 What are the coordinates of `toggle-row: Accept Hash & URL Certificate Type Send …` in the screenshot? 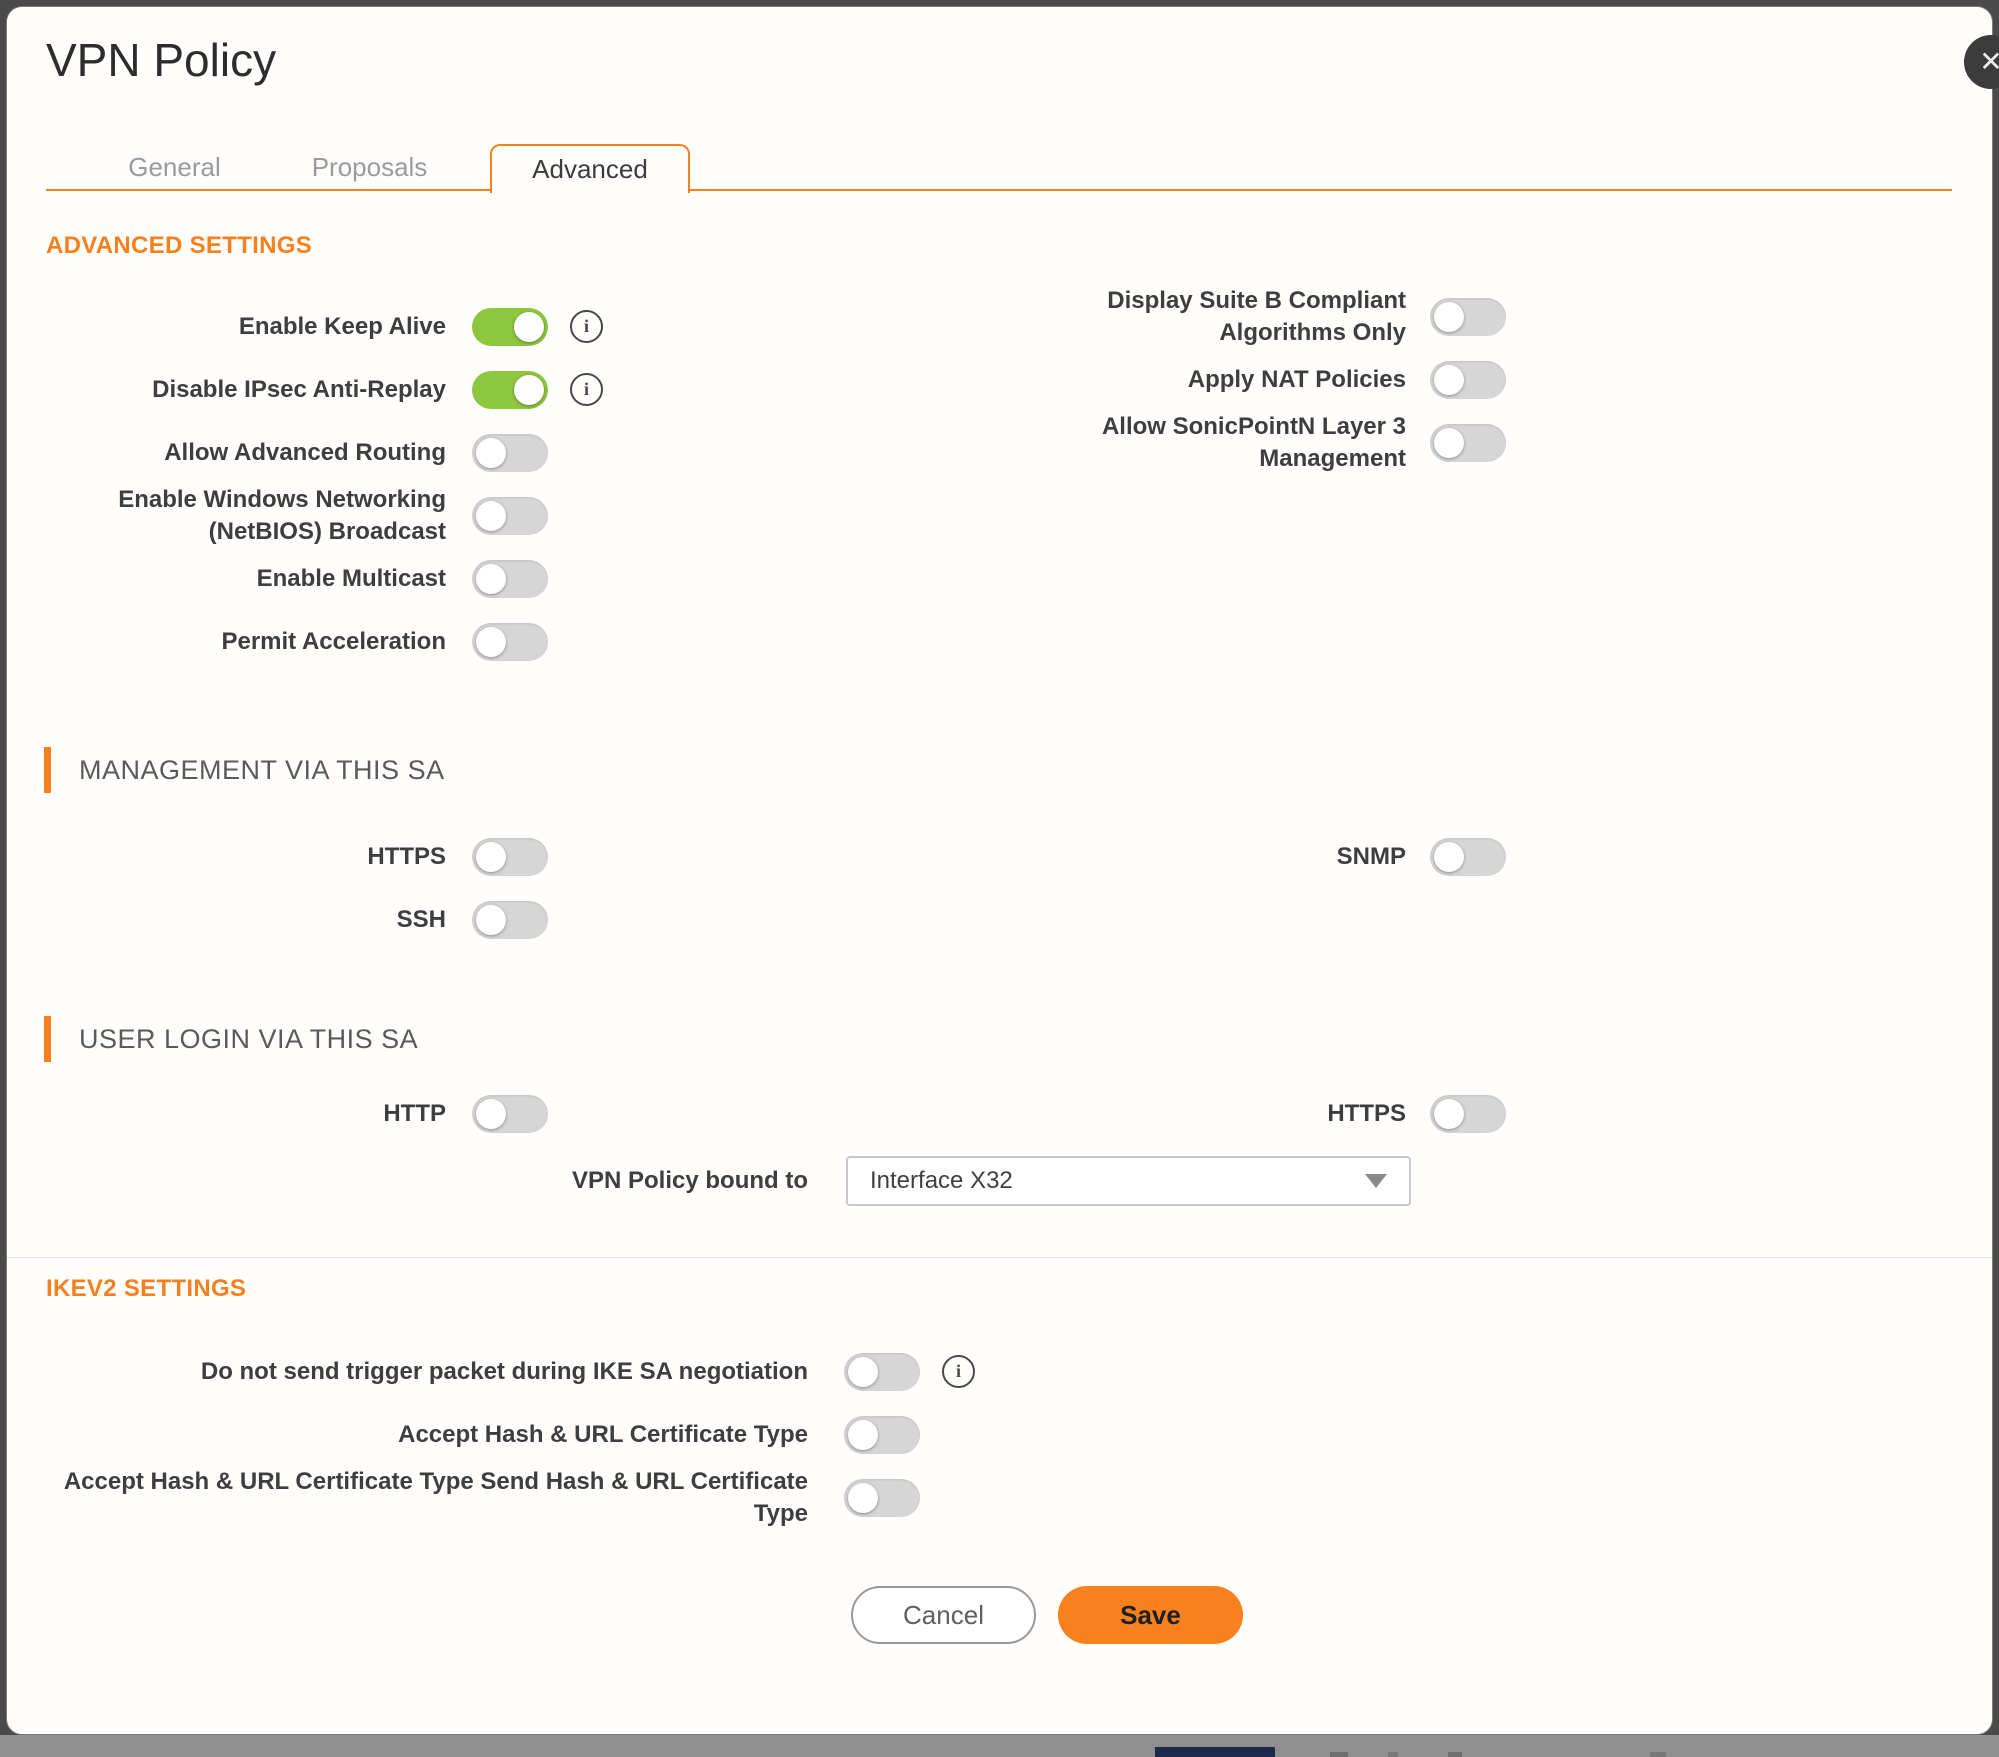 It's located at (510, 1497).